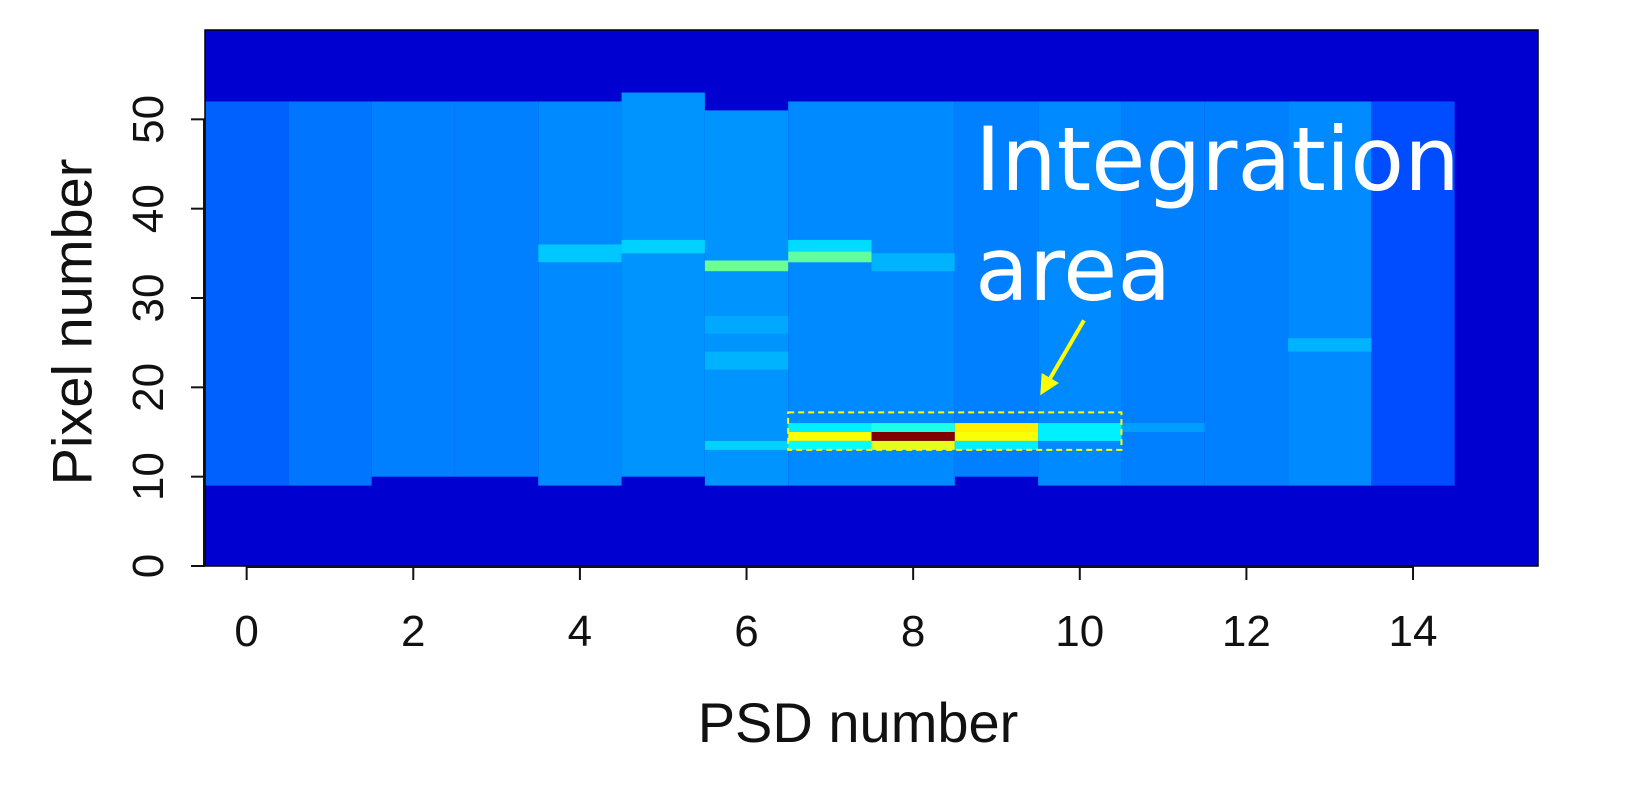 This screenshot has width=1634, height=806. Describe the element at coordinates (1063, 357) in the screenshot. I see `annotation-arrow` at that location.